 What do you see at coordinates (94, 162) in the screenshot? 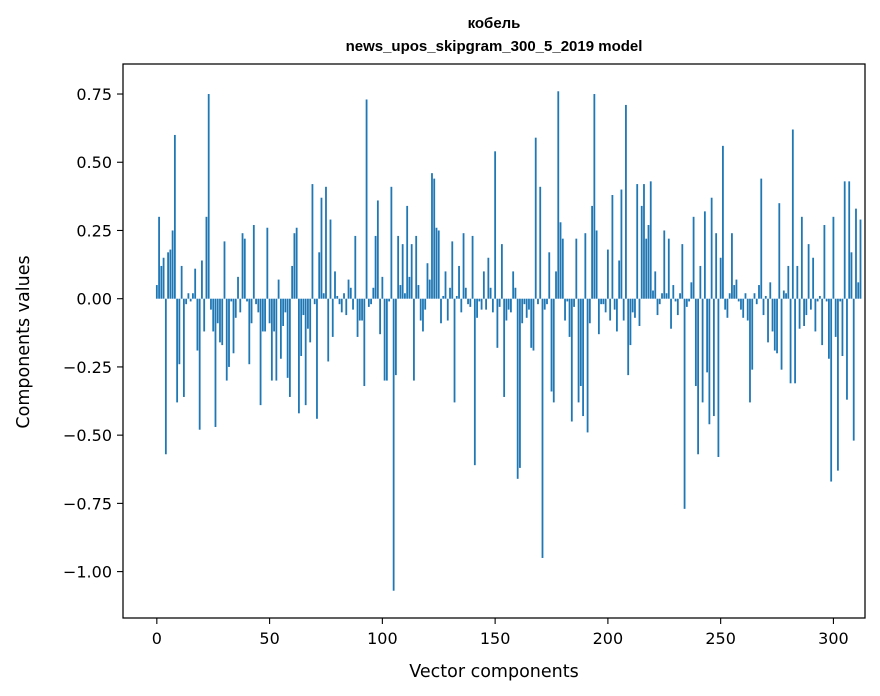
I see `y-tick-label: 0.50` at bounding box center [94, 162].